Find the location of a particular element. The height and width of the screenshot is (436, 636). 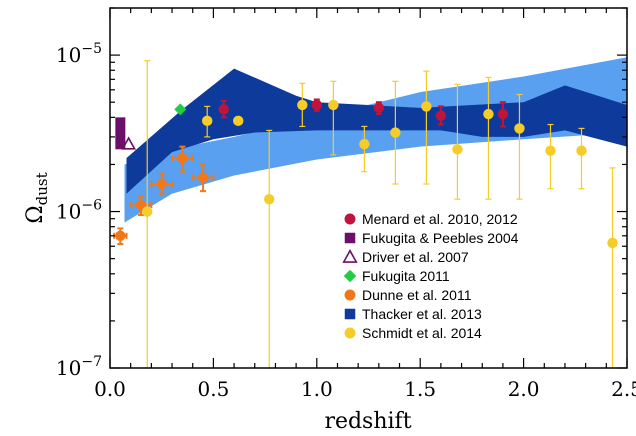

legend-label-6: Schmidt et al. 2014 is located at coordinates (422, 333).